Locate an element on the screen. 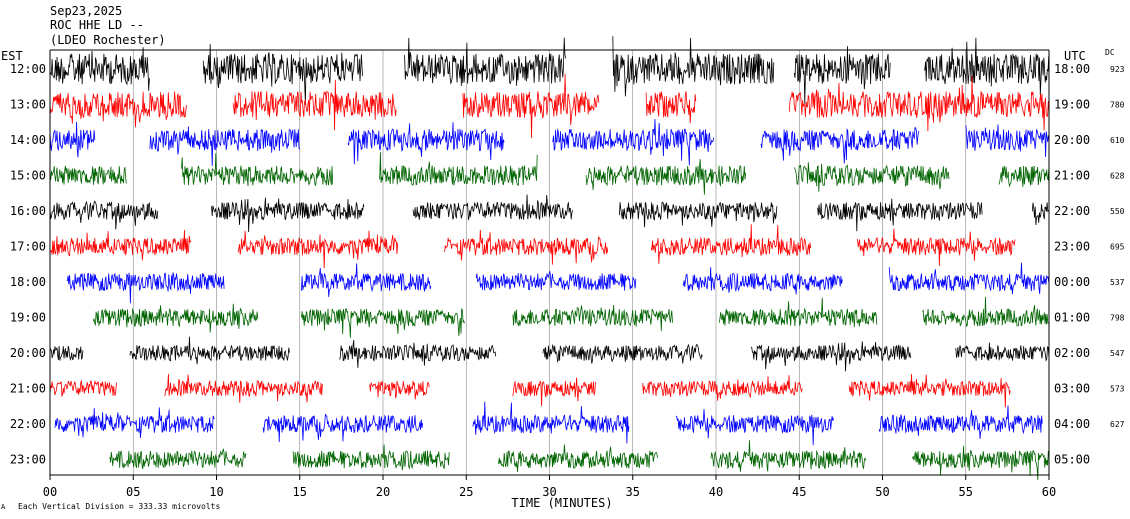  est-hour-label: 19:00 is located at coordinates (28, 318).